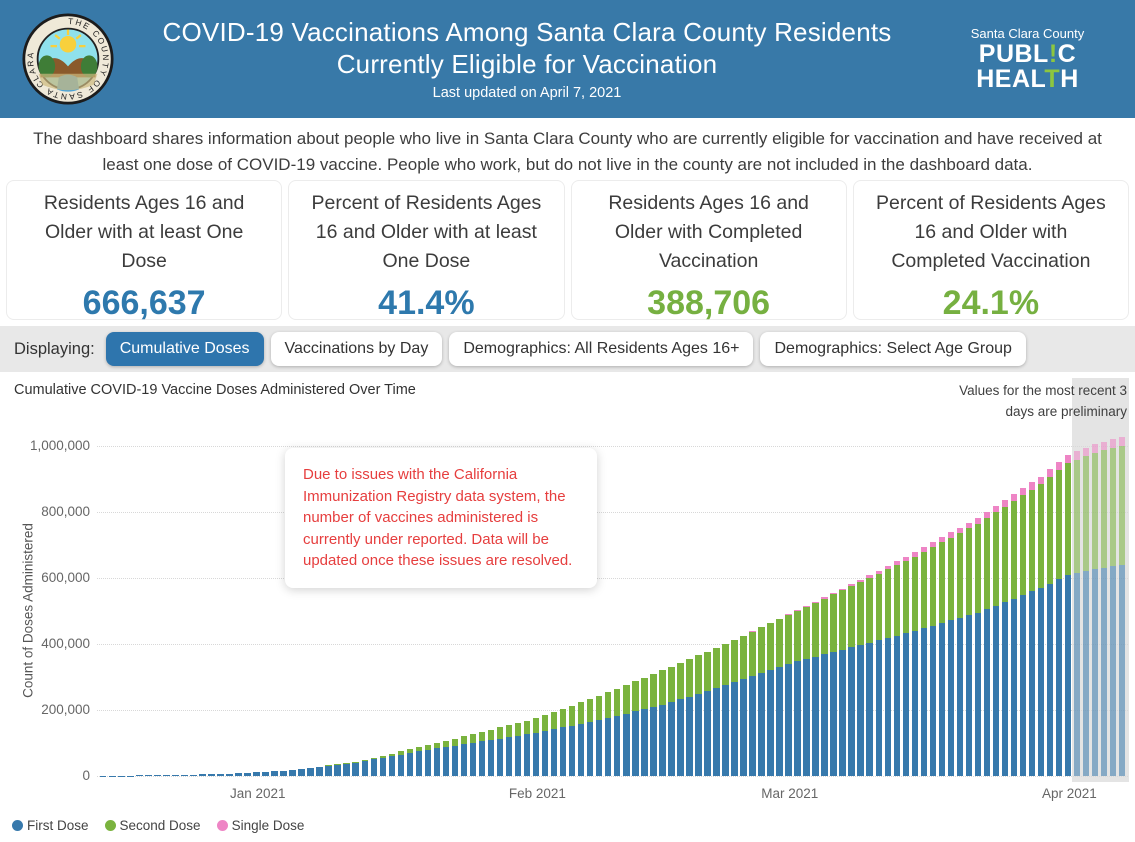 This screenshot has height=842, width=1135. What do you see at coordinates (356, 349) in the screenshot?
I see `tab-vaccinations-by-day: Vaccinations by Day` at bounding box center [356, 349].